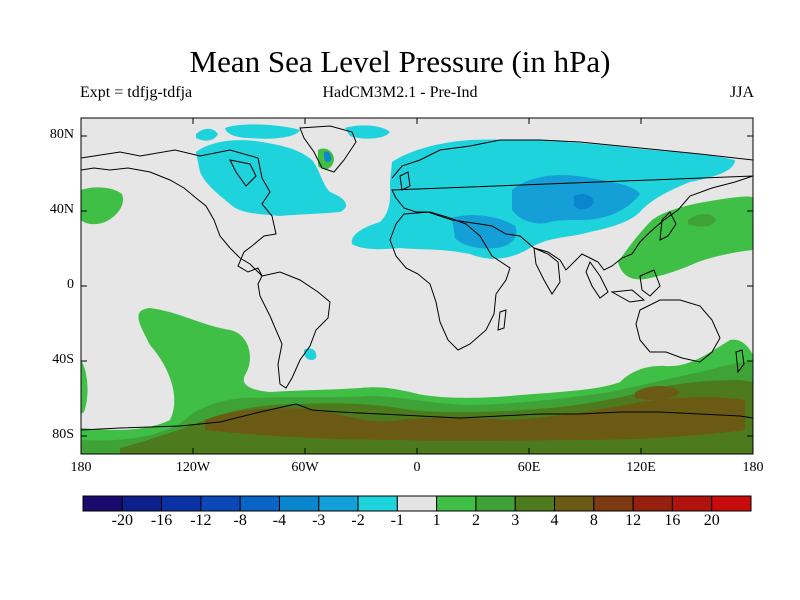 The image size is (800, 600). Describe the element at coordinates (102, 206) in the screenshot. I see `east-pacific-anomaly` at that location.